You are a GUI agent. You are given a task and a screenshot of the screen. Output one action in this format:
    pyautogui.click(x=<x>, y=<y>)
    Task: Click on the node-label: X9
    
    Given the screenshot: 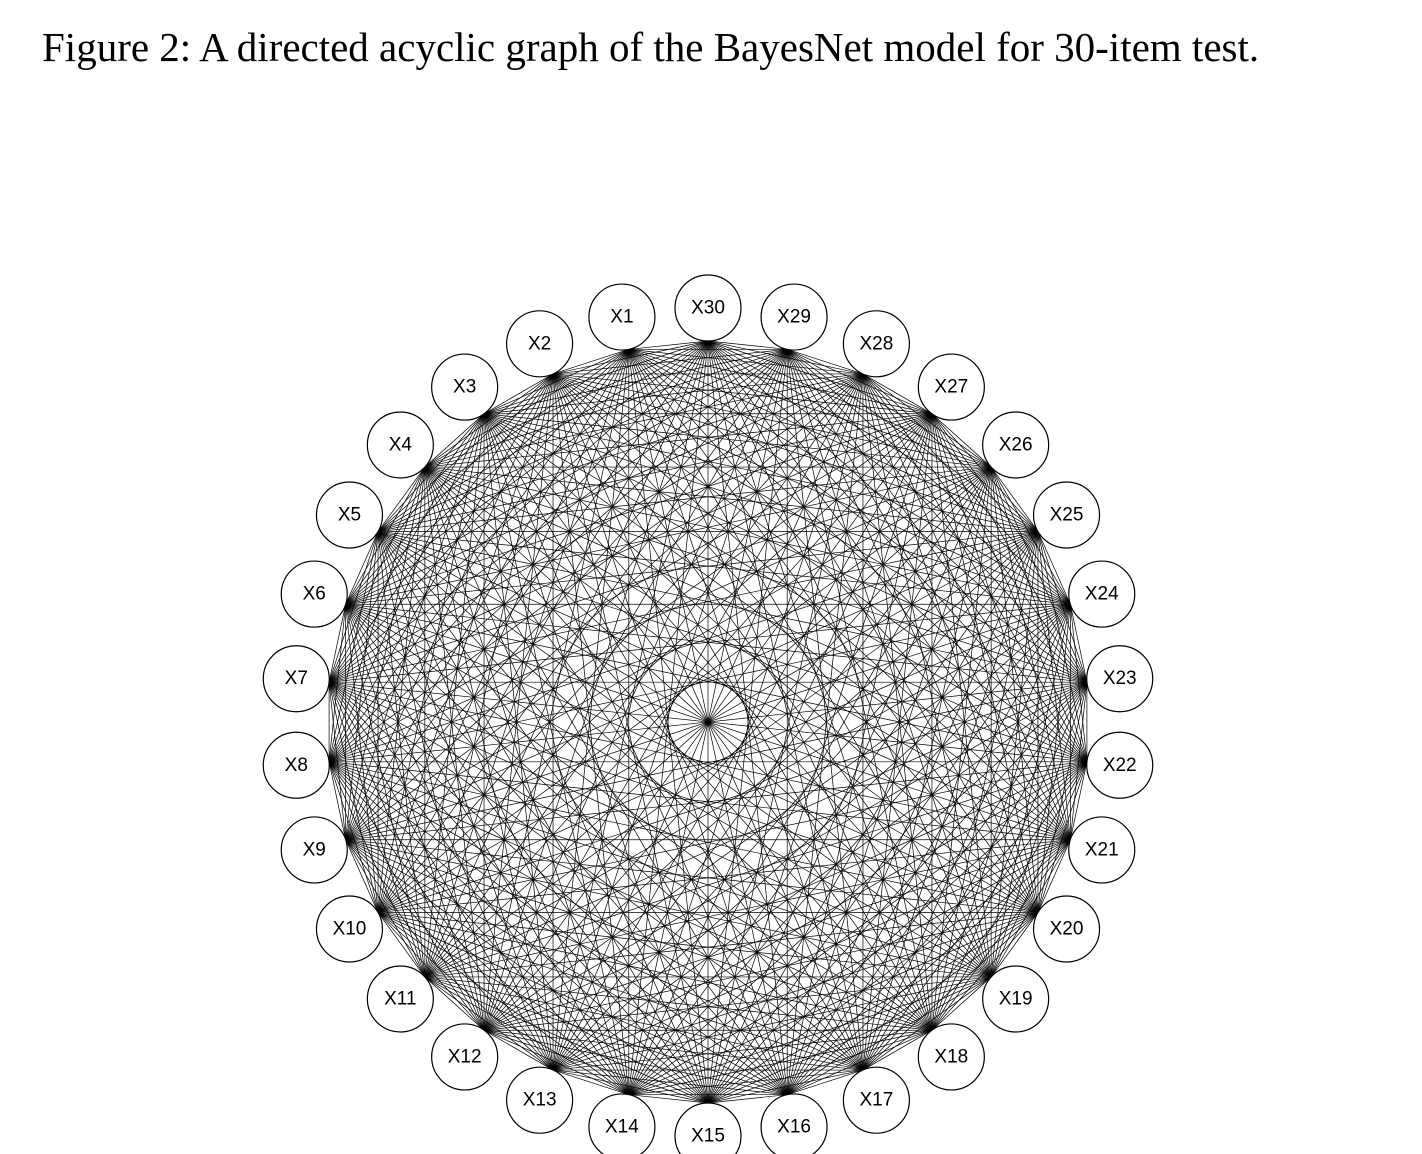 What is the action you would take?
    pyautogui.click(x=314, y=849)
    